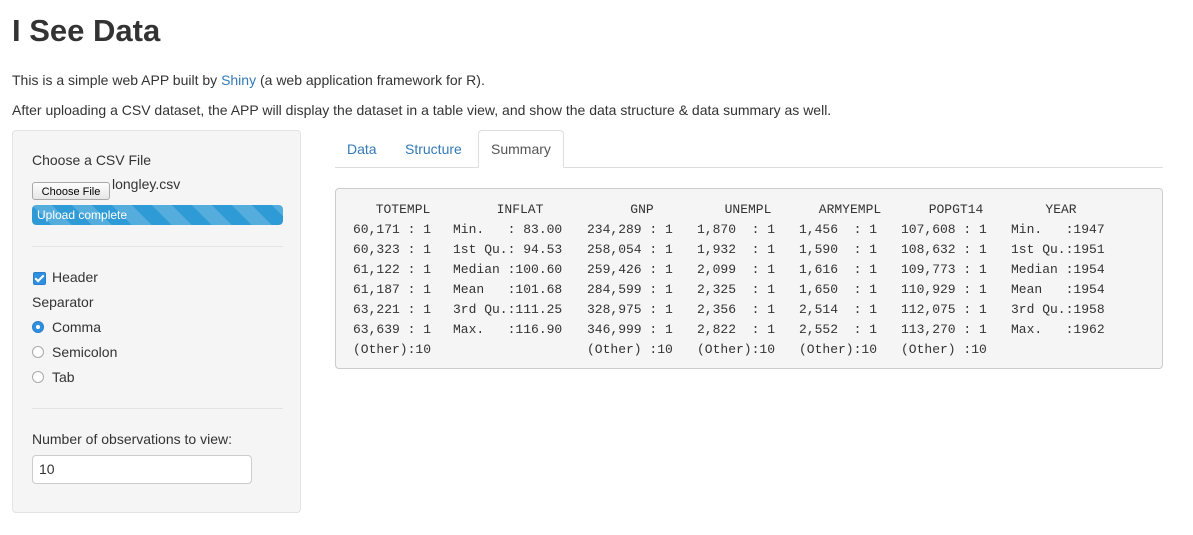 The height and width of the screenshot is (535, 1193). I want to click on file-input-label: Choose a CSV File, so click(92, 160).